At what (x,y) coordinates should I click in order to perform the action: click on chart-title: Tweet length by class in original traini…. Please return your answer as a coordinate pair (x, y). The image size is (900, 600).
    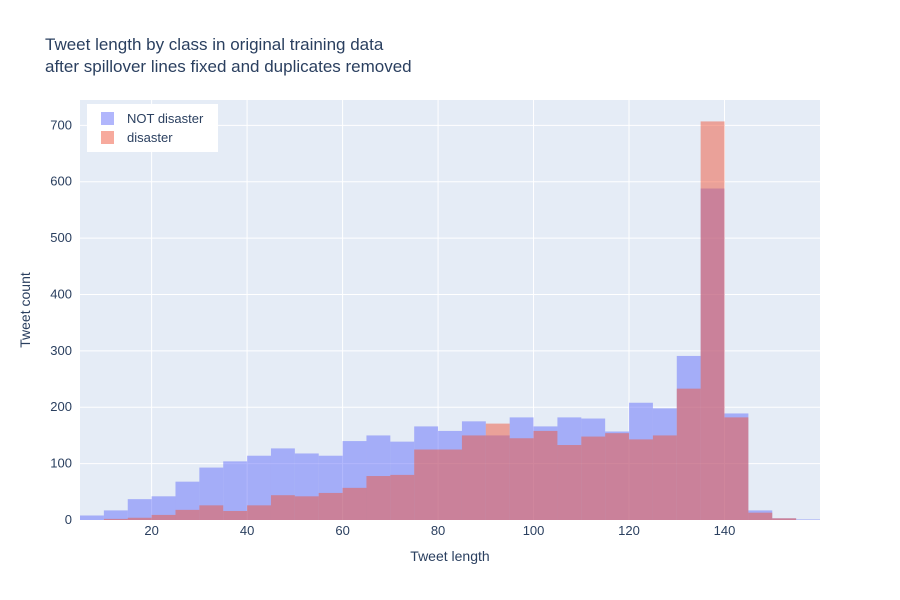
    Looking at the image, I should click on (214, 44).